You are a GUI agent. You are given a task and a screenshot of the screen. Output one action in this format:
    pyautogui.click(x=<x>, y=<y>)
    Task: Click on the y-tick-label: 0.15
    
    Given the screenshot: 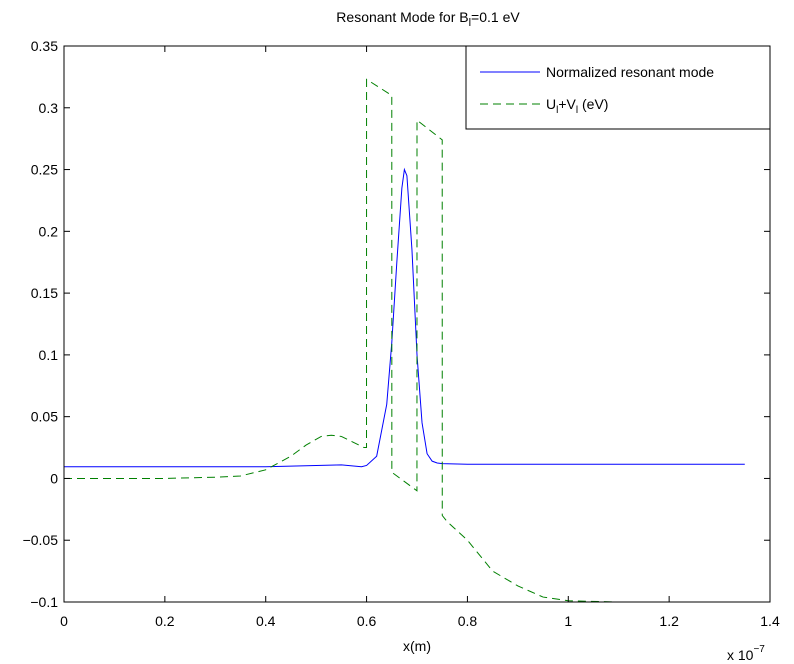 What is the action you would take?
    pyautogui.click(x=44, y=293)
    